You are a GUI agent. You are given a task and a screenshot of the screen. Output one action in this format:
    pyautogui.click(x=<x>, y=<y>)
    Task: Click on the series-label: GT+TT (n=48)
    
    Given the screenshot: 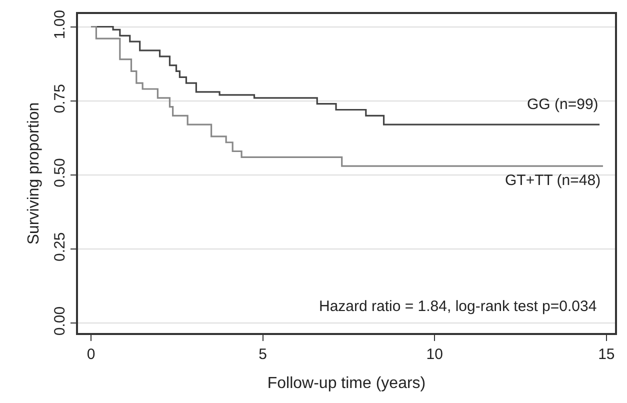 What is the action you would take?
    pyautogui.click(x=553, y=180)
    